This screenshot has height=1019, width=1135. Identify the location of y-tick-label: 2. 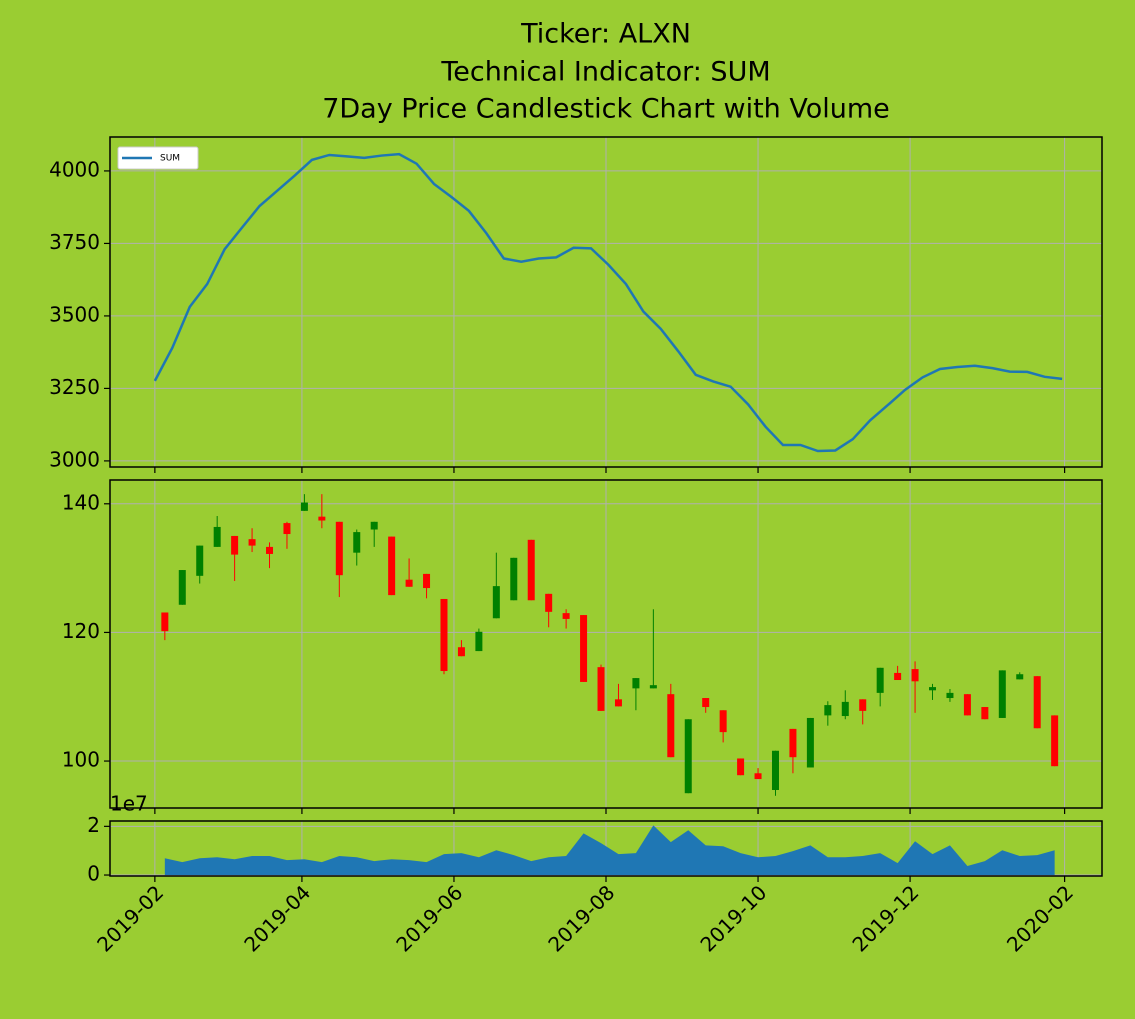
(93, 825).